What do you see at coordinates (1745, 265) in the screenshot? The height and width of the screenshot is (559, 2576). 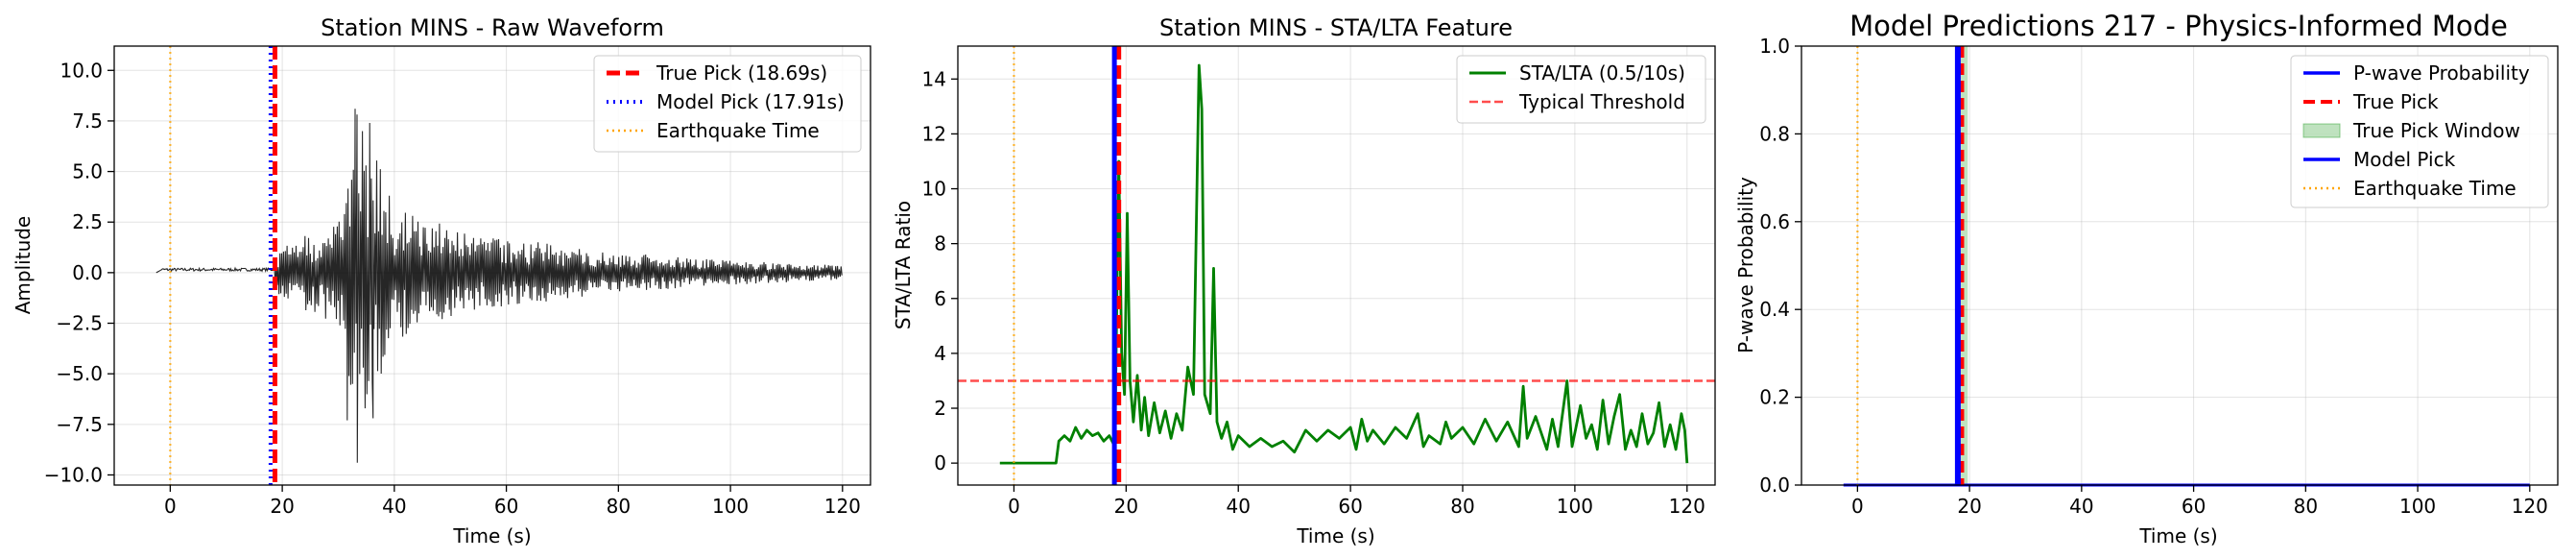 I see `y-axis-label: P-wave Probability` at bounding box center [1745, 265].